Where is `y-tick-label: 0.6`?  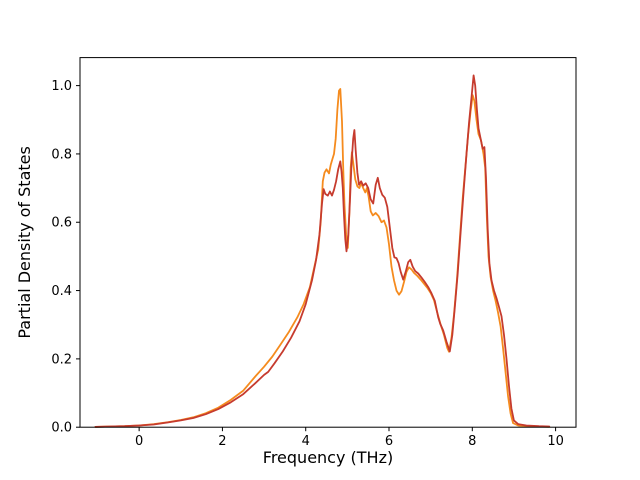
y-tick-label: 0.6 is located at coordinates (61, 223).